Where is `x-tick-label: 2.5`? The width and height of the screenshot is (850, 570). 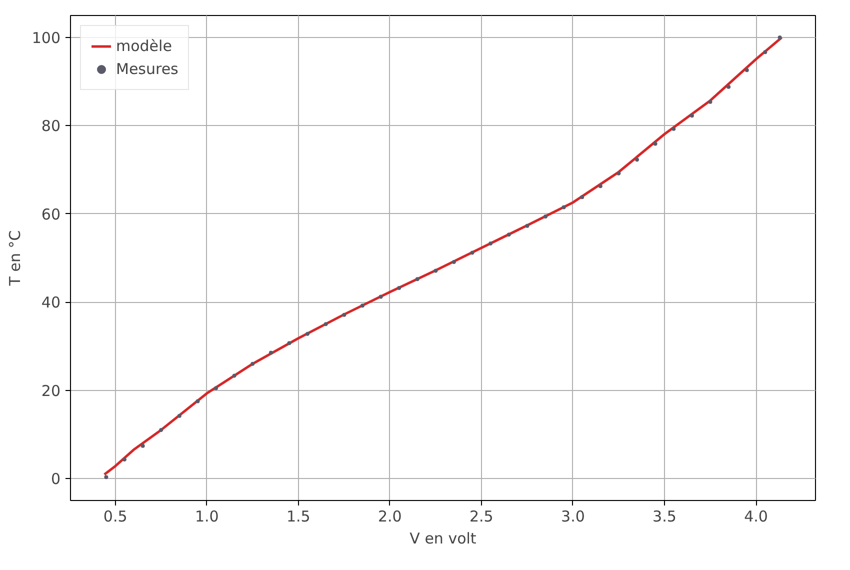
x-tick-label: 2.5 is located at coordinates (482, 517).